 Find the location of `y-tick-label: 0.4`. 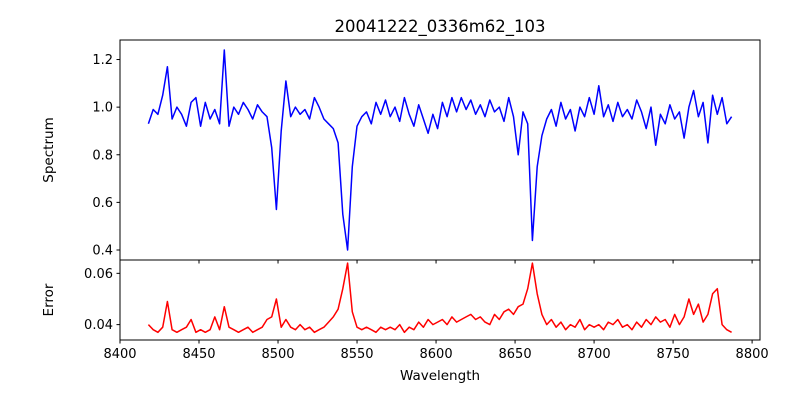

y-tick-label: 0.4 is located at coordinates (102, 251).